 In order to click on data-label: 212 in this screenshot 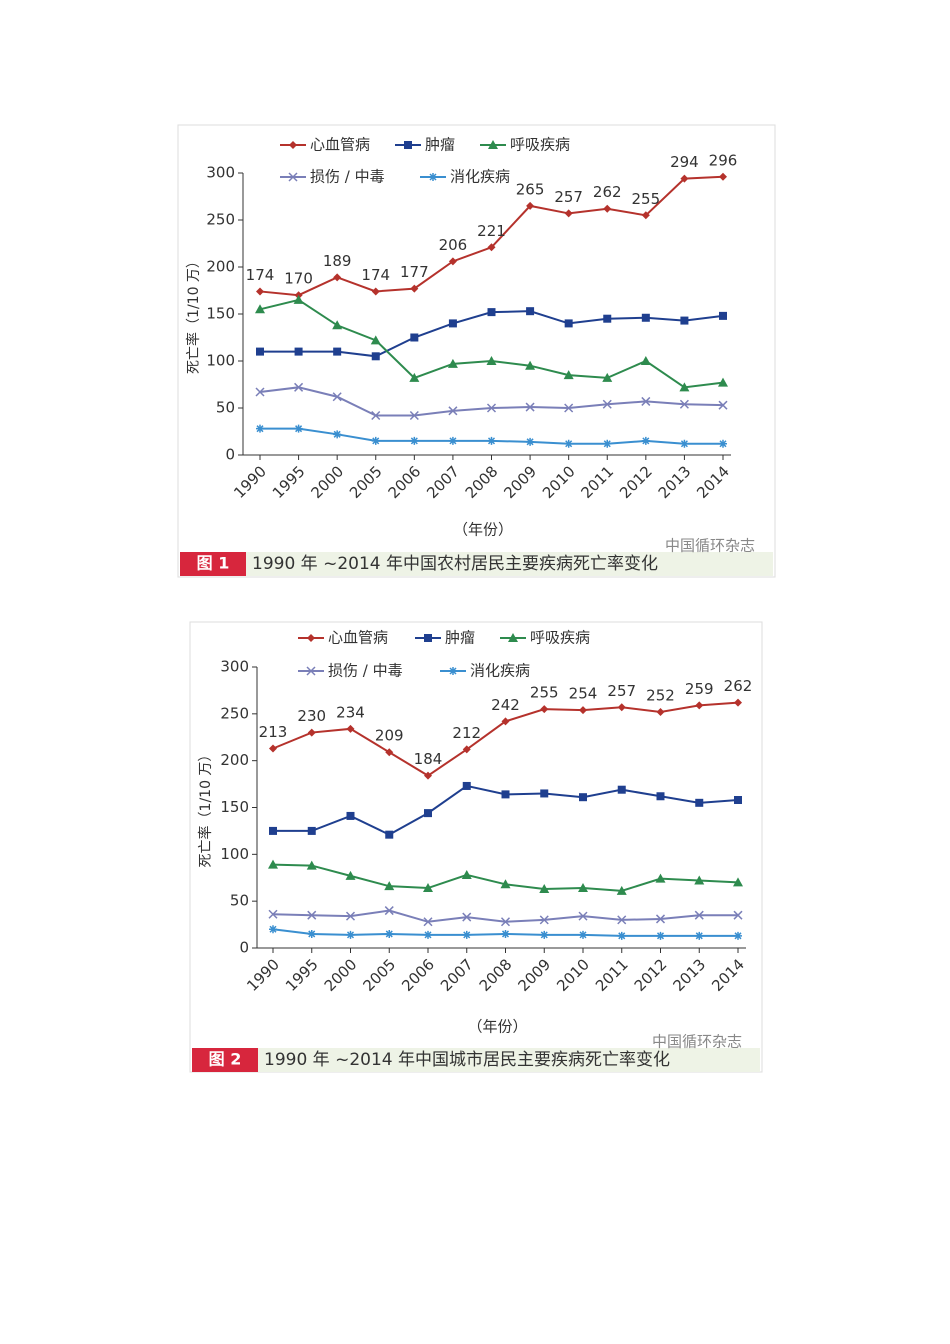, I will do `click(466, 733)`.